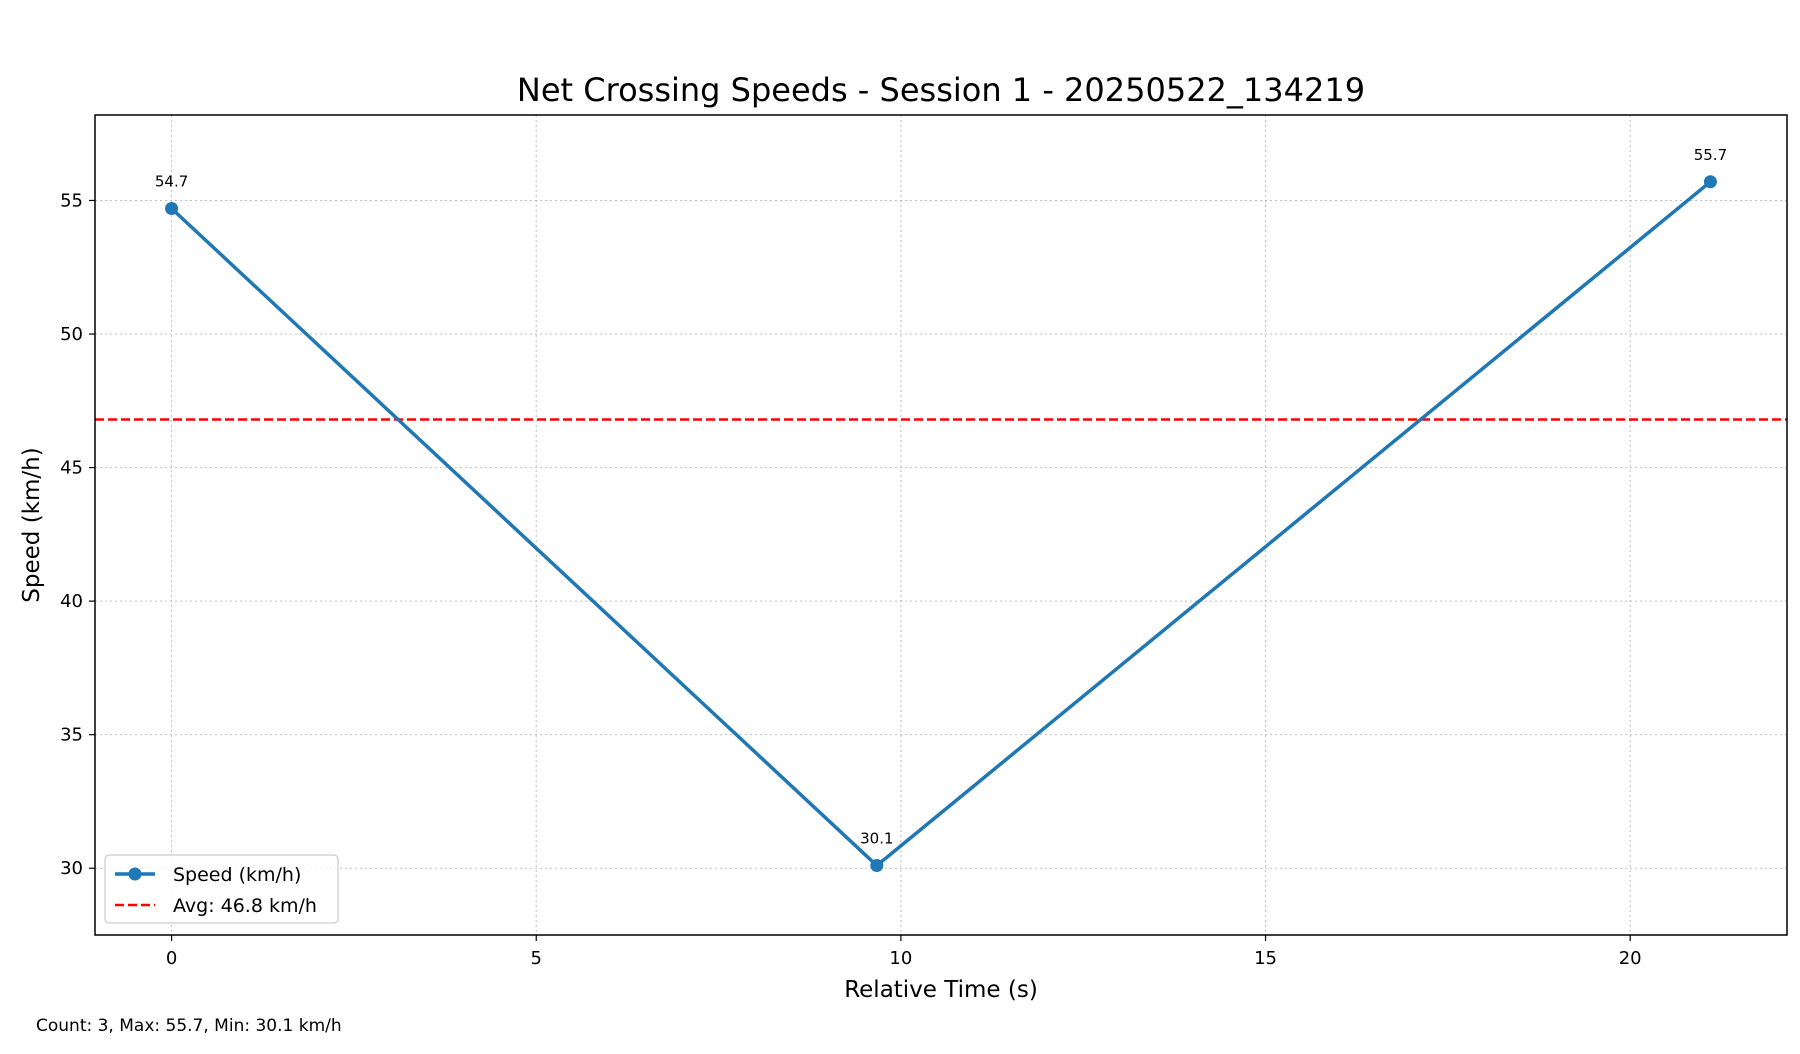 The image size is (1800, 1054). Describe the element at coordinates (71, 735) in the screenshot. I see `y-tick-label: 35` at that location.